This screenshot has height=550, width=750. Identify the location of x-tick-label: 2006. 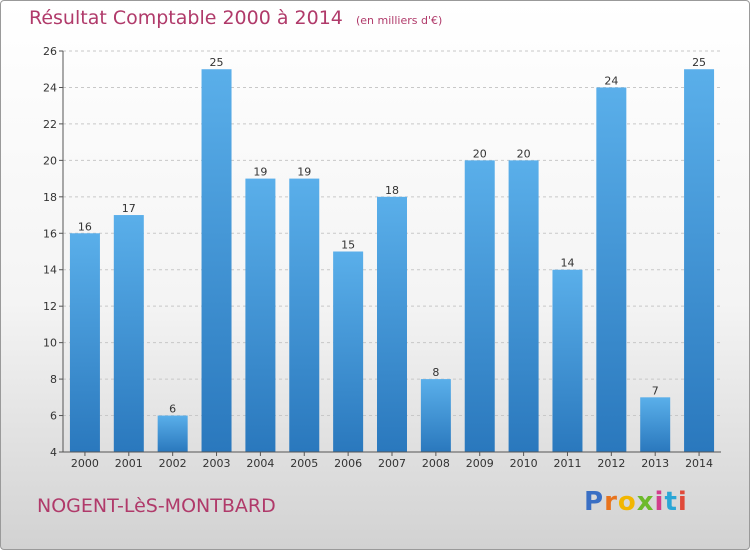
(348, 463).